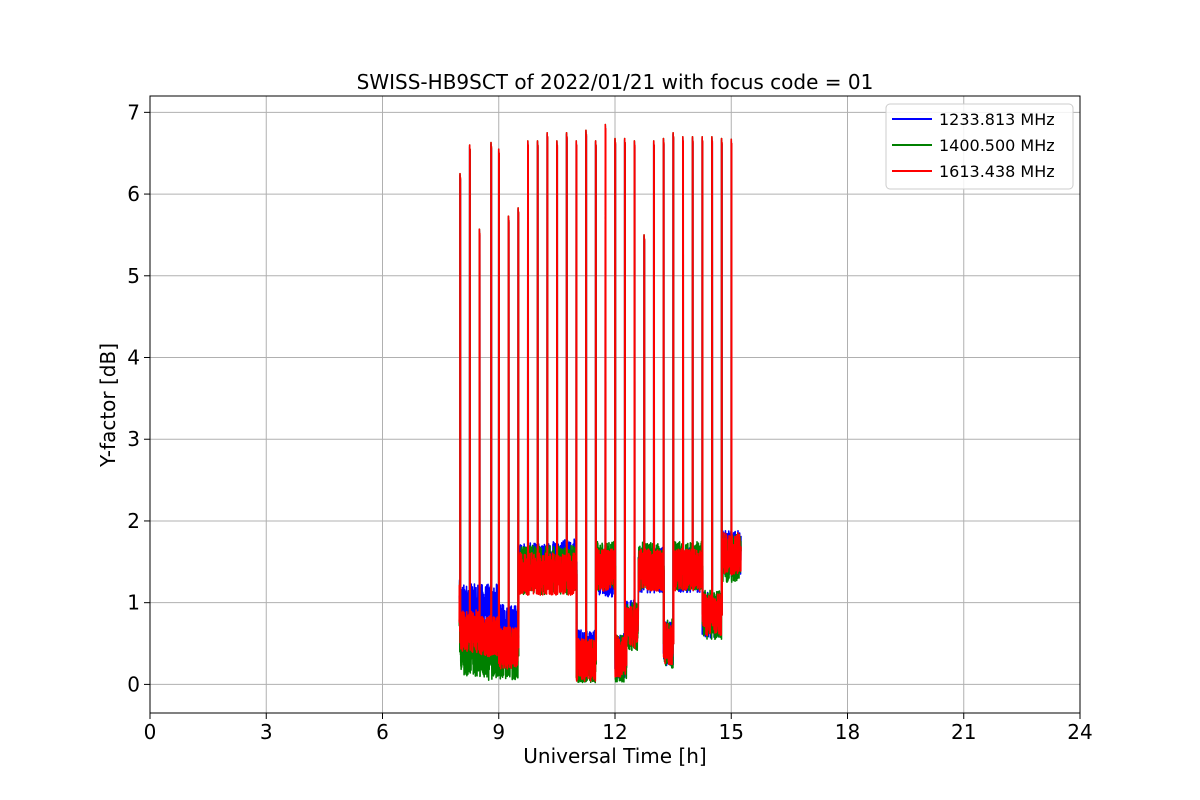 This screenshot has width=1200, height=800. I want to click on y-tick-label: 2, so click(133, 521).